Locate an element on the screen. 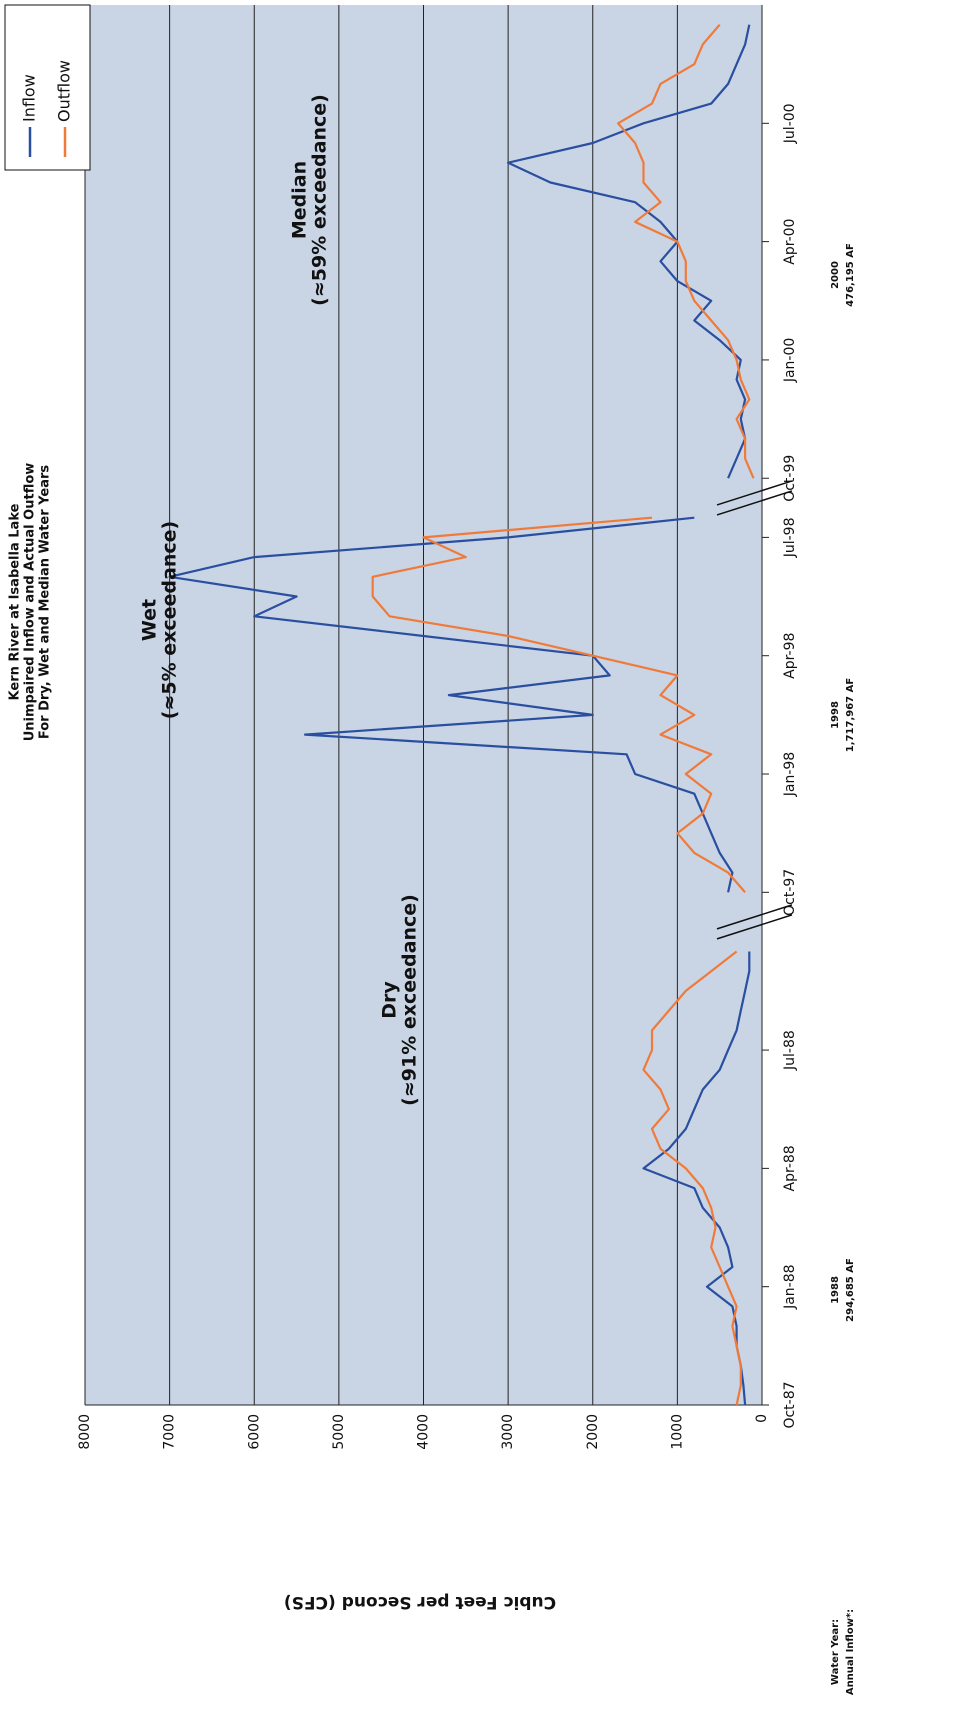  water-year: 2000 is located at coordinates (835, 275).